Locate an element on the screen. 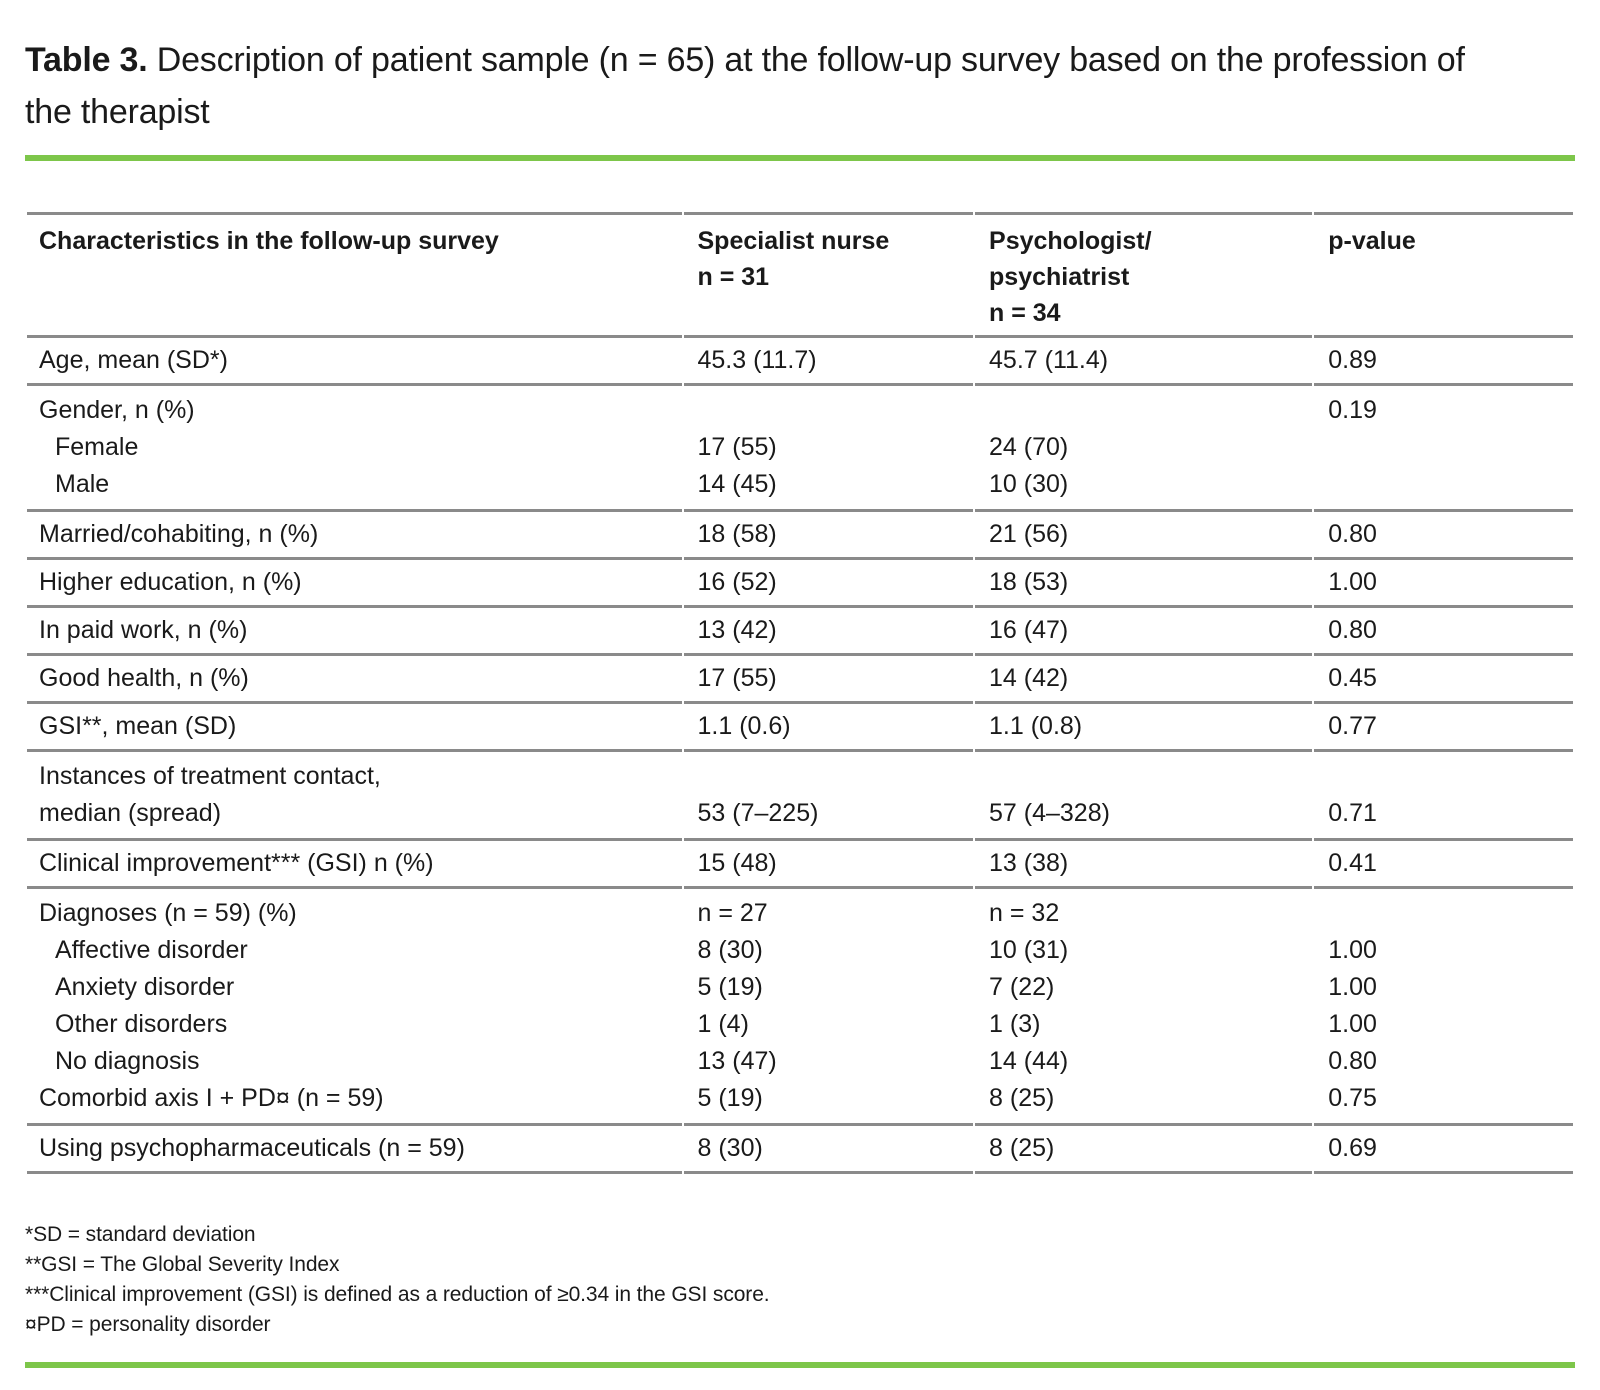 The height and width of the screenshot is (1390, 1600). table-row-good-health: Good health, n (%) 17 (55) 14 (42) 0.45 is located at coordinates (800, 677).